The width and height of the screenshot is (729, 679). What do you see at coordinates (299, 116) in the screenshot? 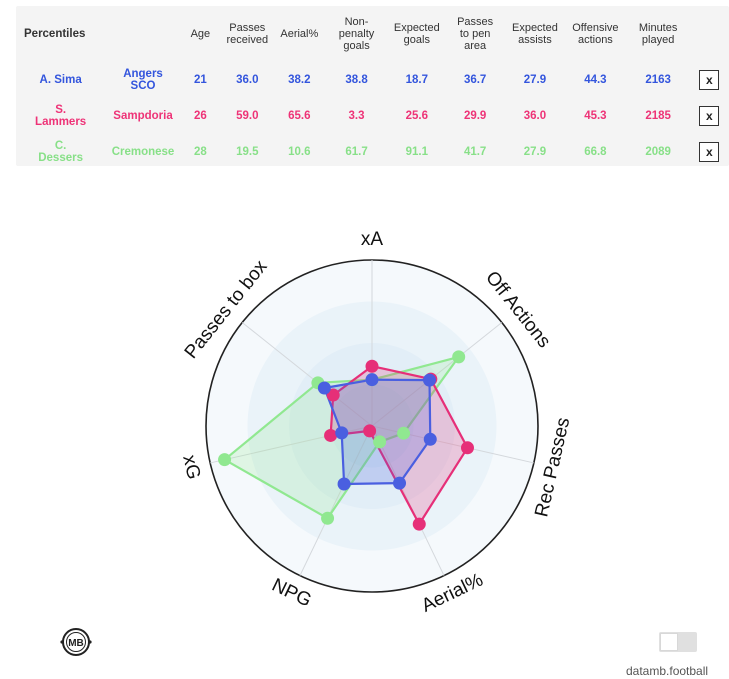
I see `cell-aerial: 65.6` at bounding box center [299, 116].